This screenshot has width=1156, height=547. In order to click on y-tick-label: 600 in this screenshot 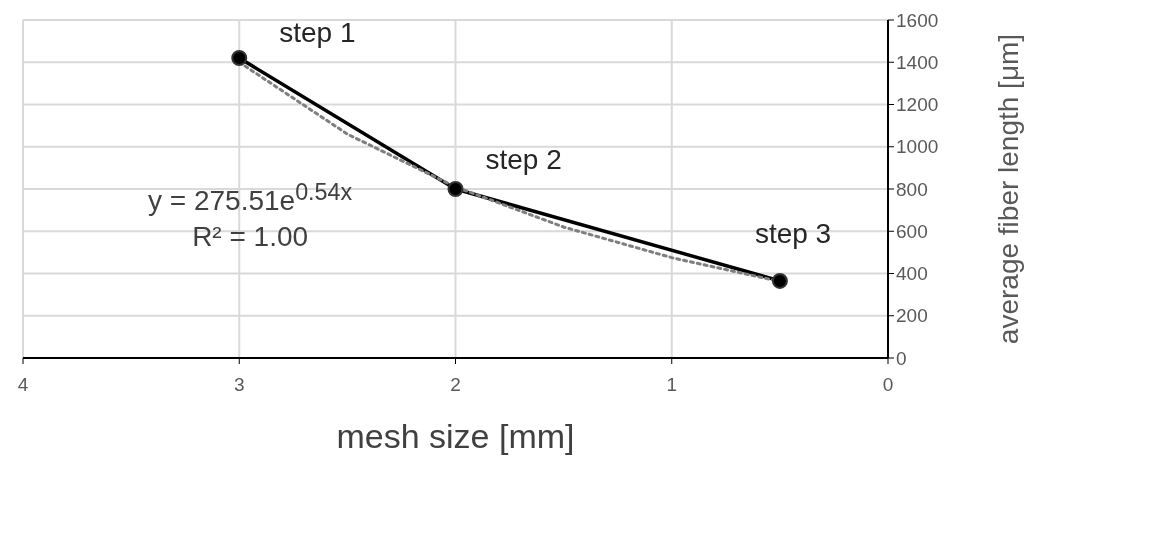, I will do `click(912, 231)`.